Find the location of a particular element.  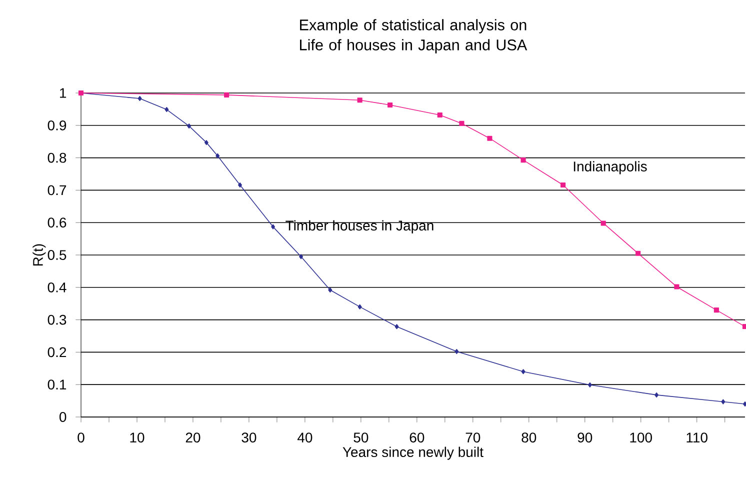

series-label: Timber houses in Japan is located at coordinates (360, 227).